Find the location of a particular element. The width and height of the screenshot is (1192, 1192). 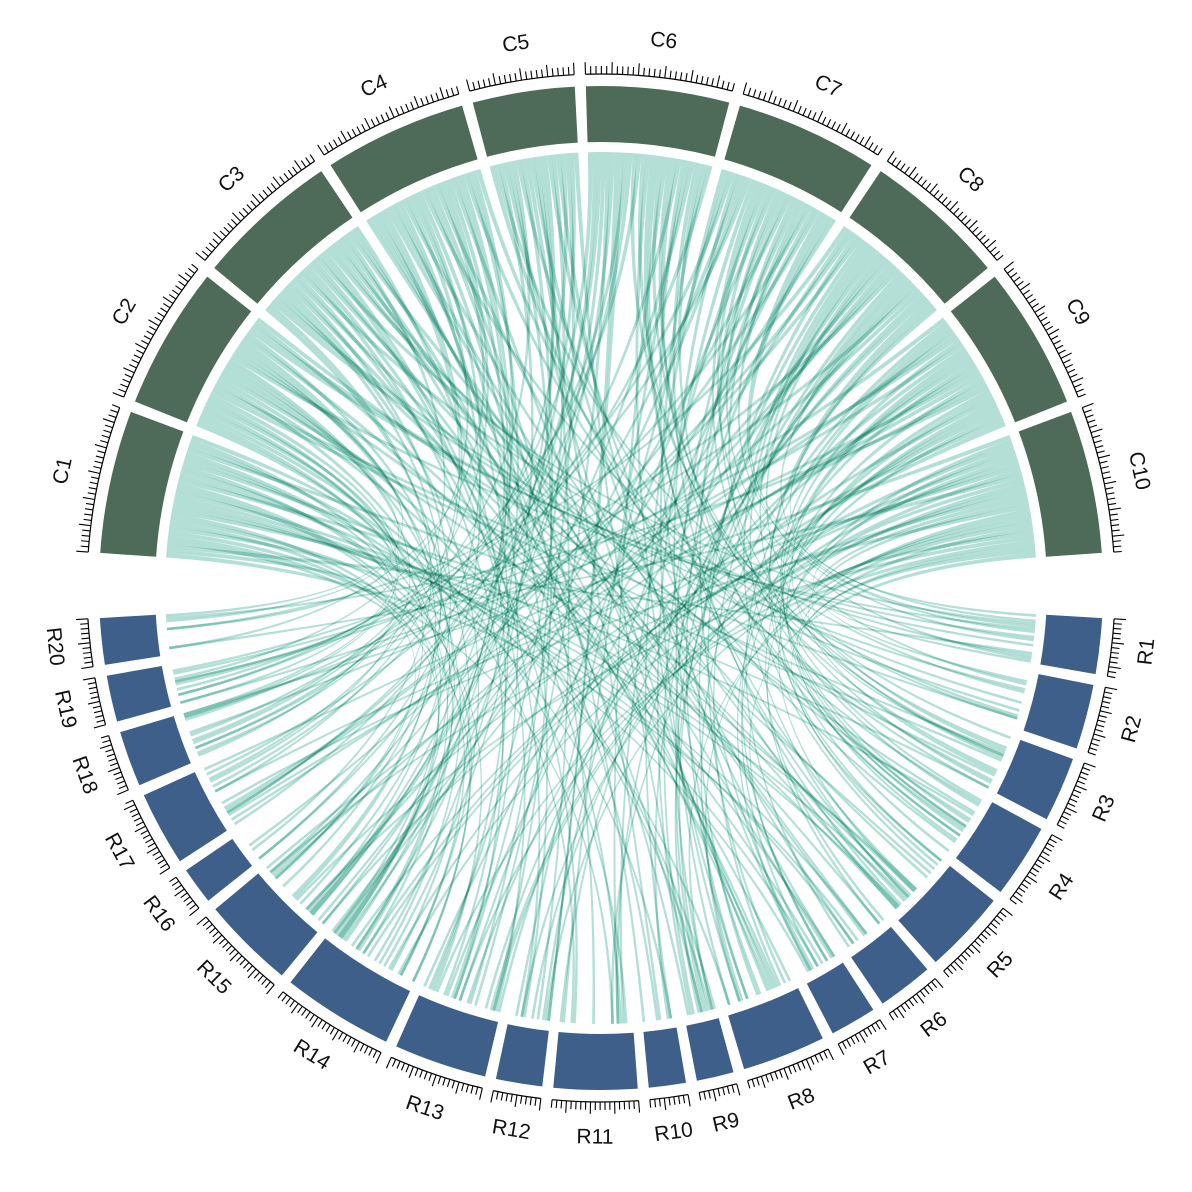

sector-label-c7: C7 is located at coordinates (828, 86).